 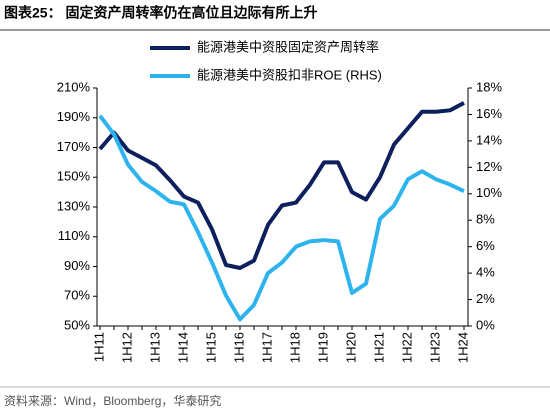 What do you see at coordinates (74, 235) in the screenshot?
I see `y-tick-label: 110%` at bounding box center [74, 235].